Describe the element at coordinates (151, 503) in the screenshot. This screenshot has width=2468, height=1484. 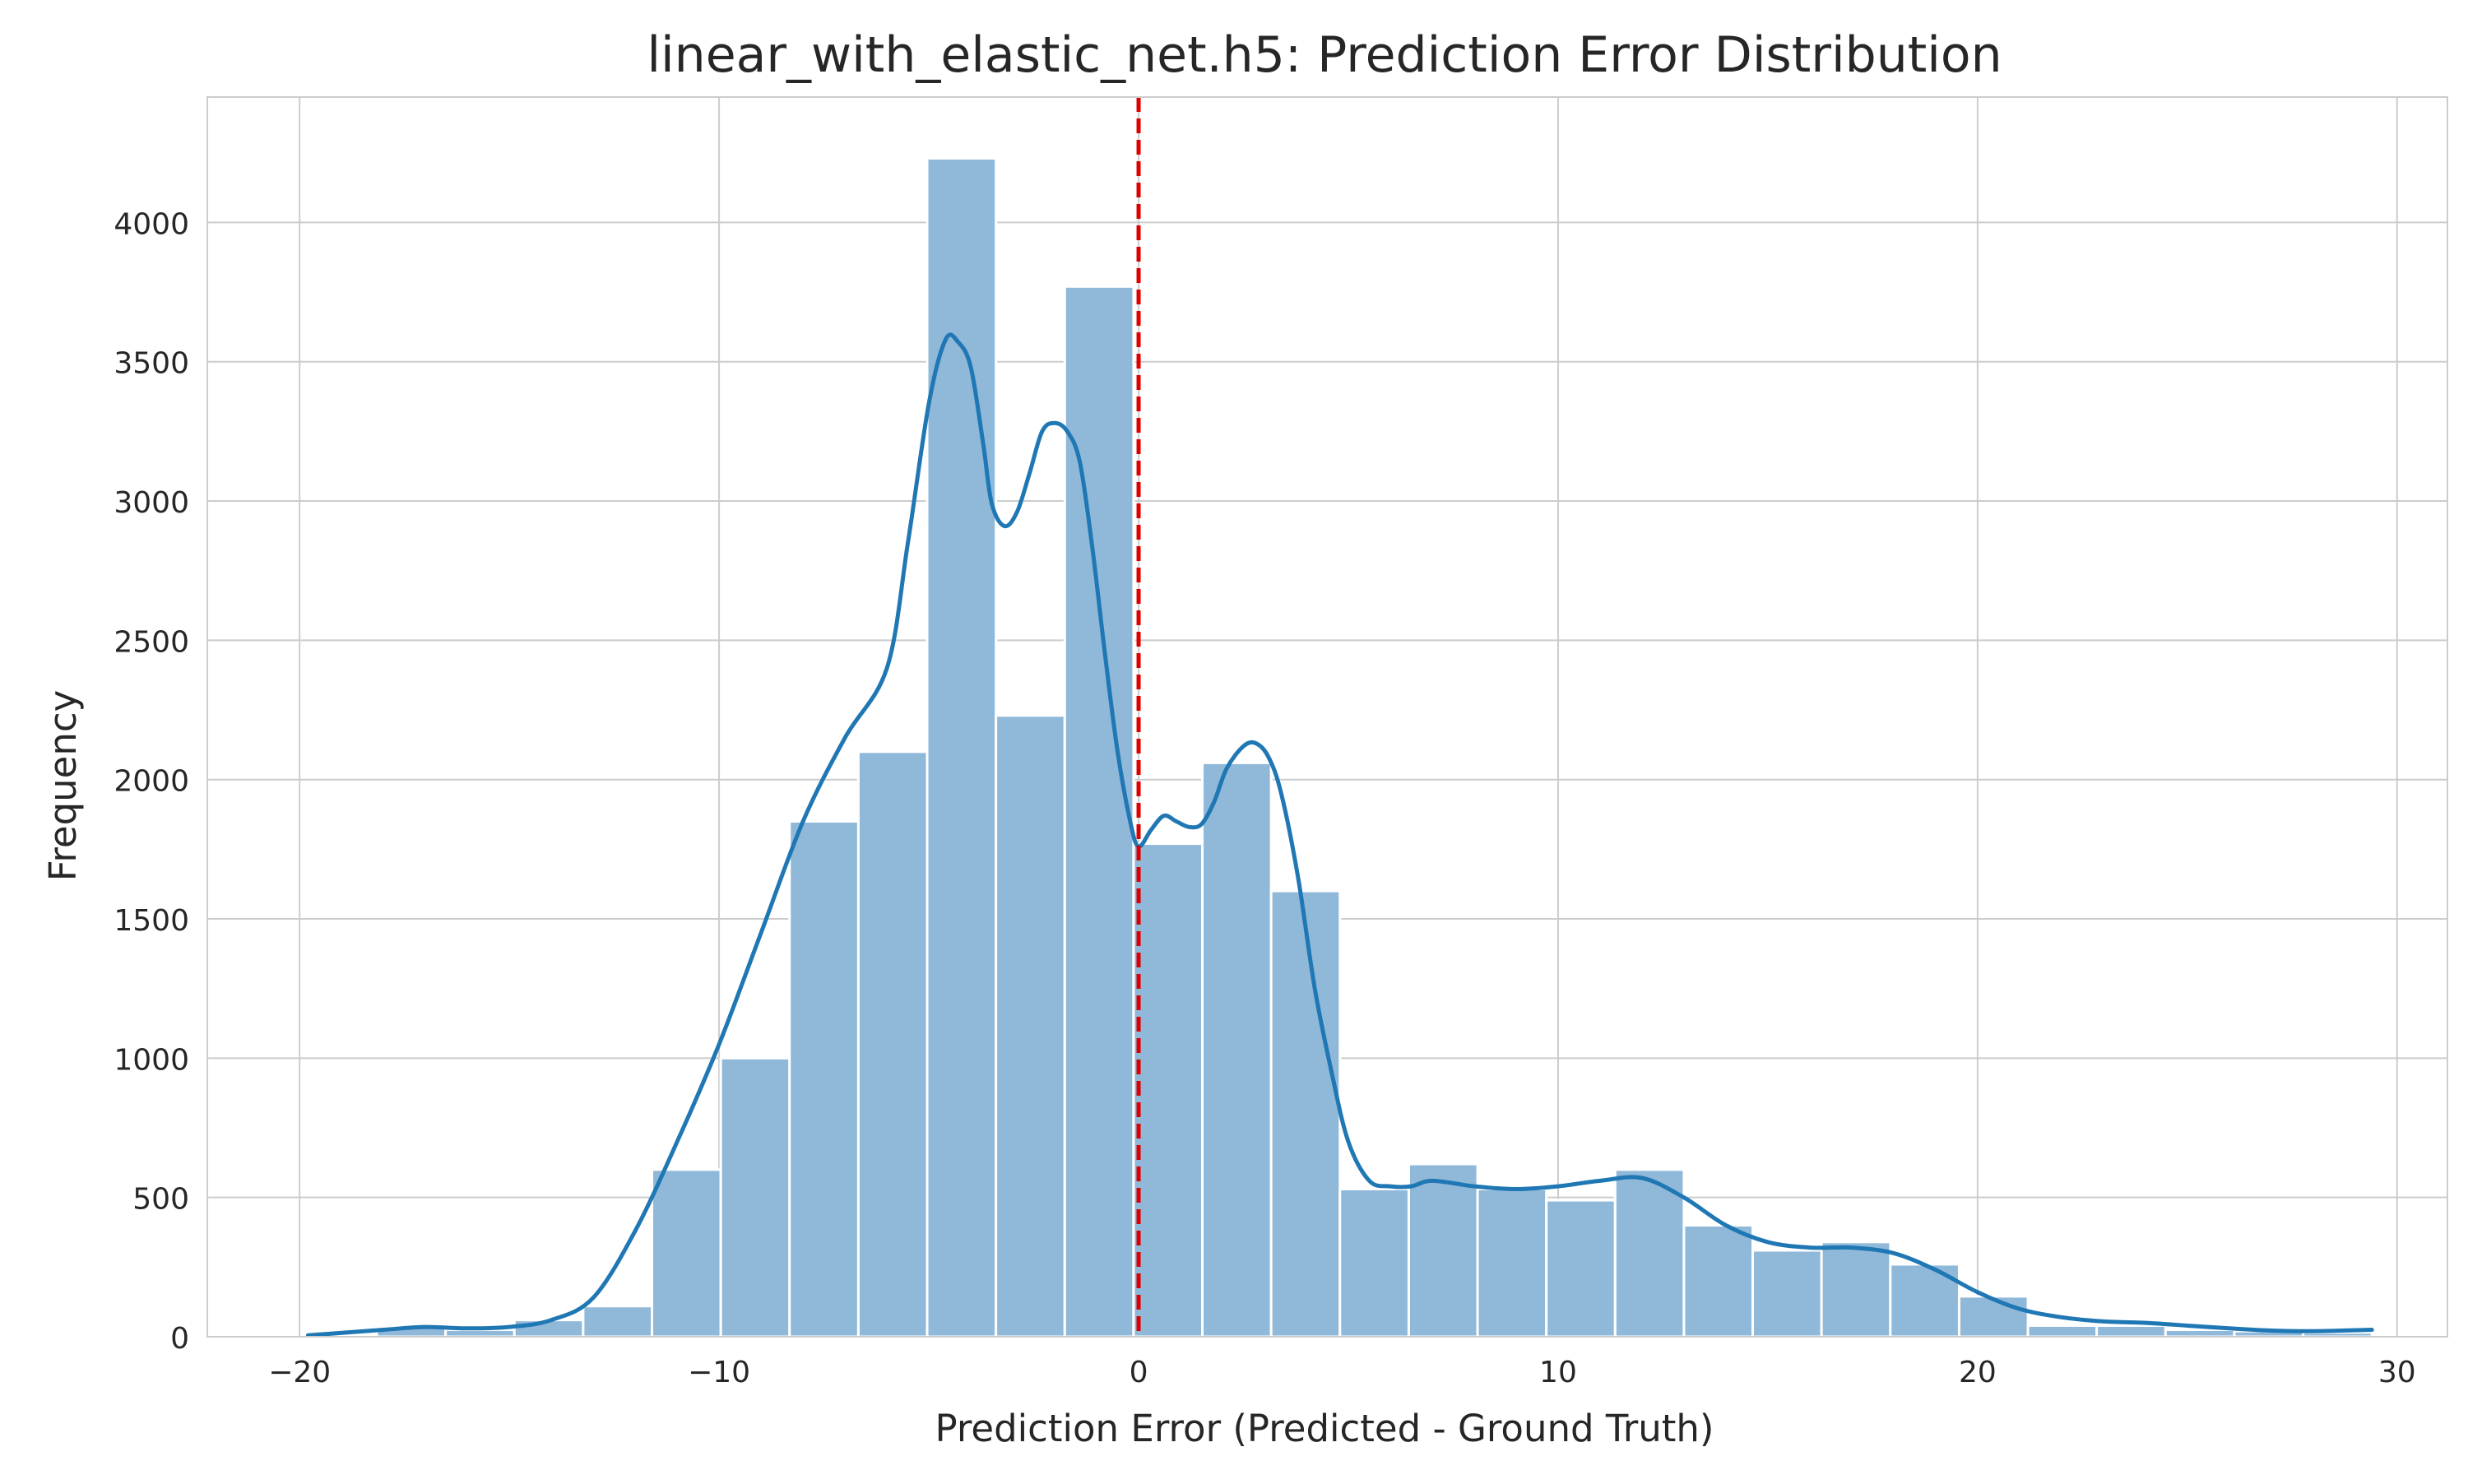
I see `y-tick-label: 3000` at that location.